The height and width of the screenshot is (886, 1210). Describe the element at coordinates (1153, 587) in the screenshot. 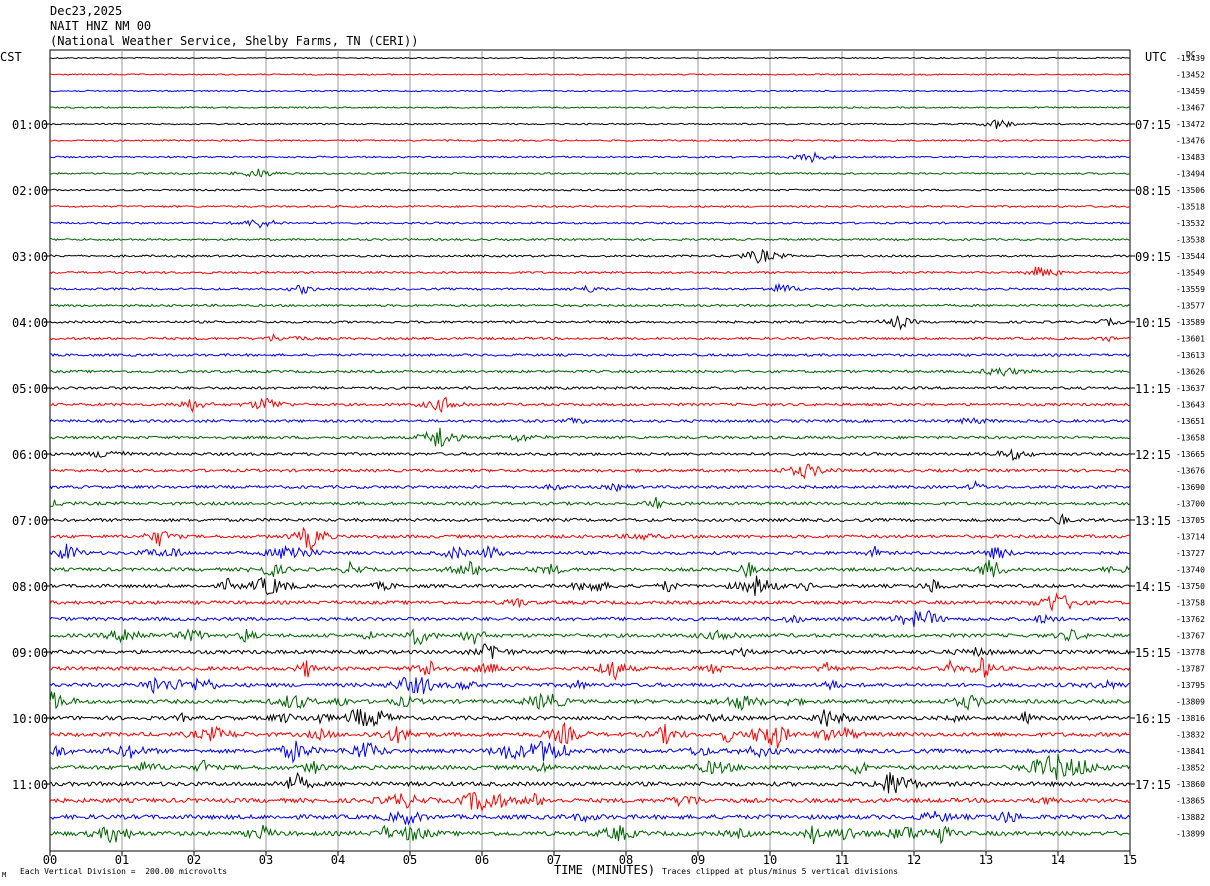

I see `hour-label-right: 14:15` at that location.